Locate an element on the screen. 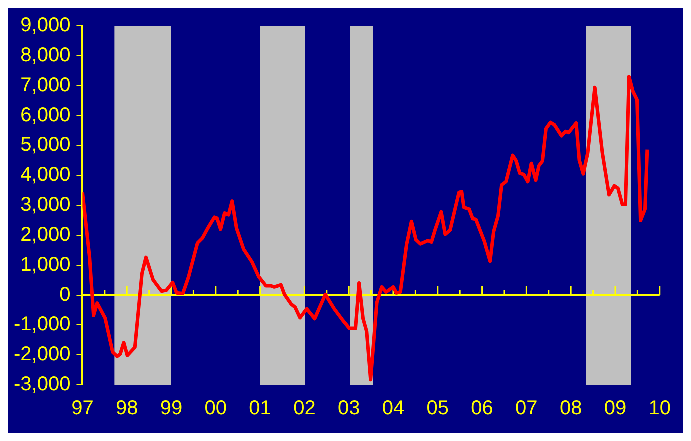 The width and height of the screenshot is (691, 441). y-tick-label: 8,000 is located at coordinates (45, 55).